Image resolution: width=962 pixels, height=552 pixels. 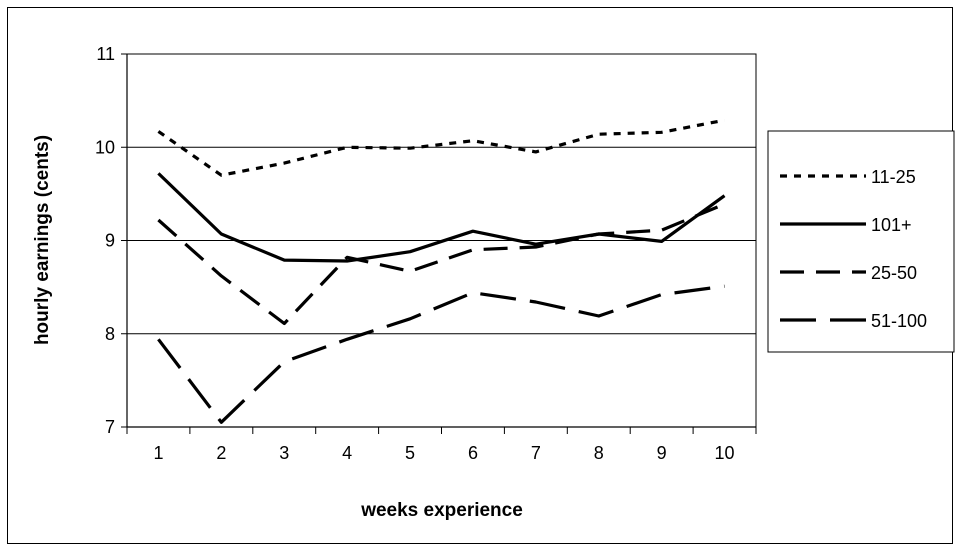 I want to click on x-tick-label: 4, so click(x=347, y=453).